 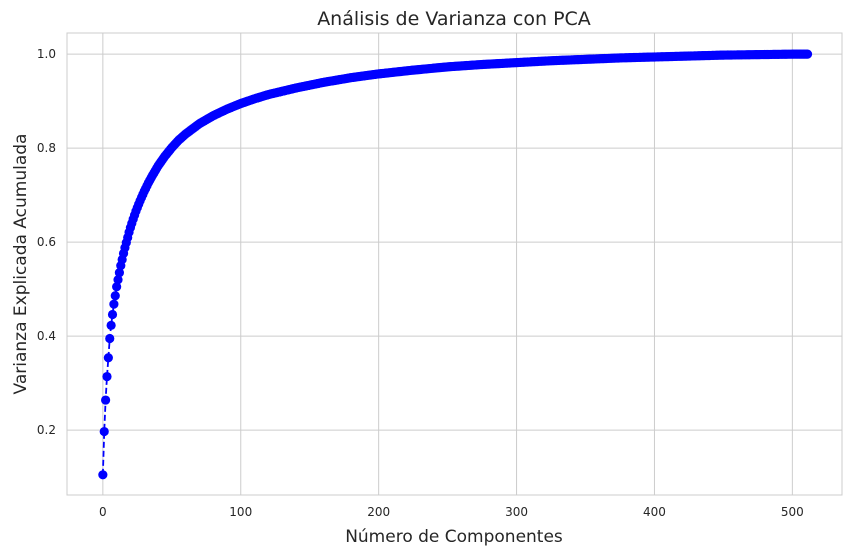 What do you see at coordinates (46, 242) in the screenshot?
I see `y-tick-label: 0.6` at bounding box center [46, 242].